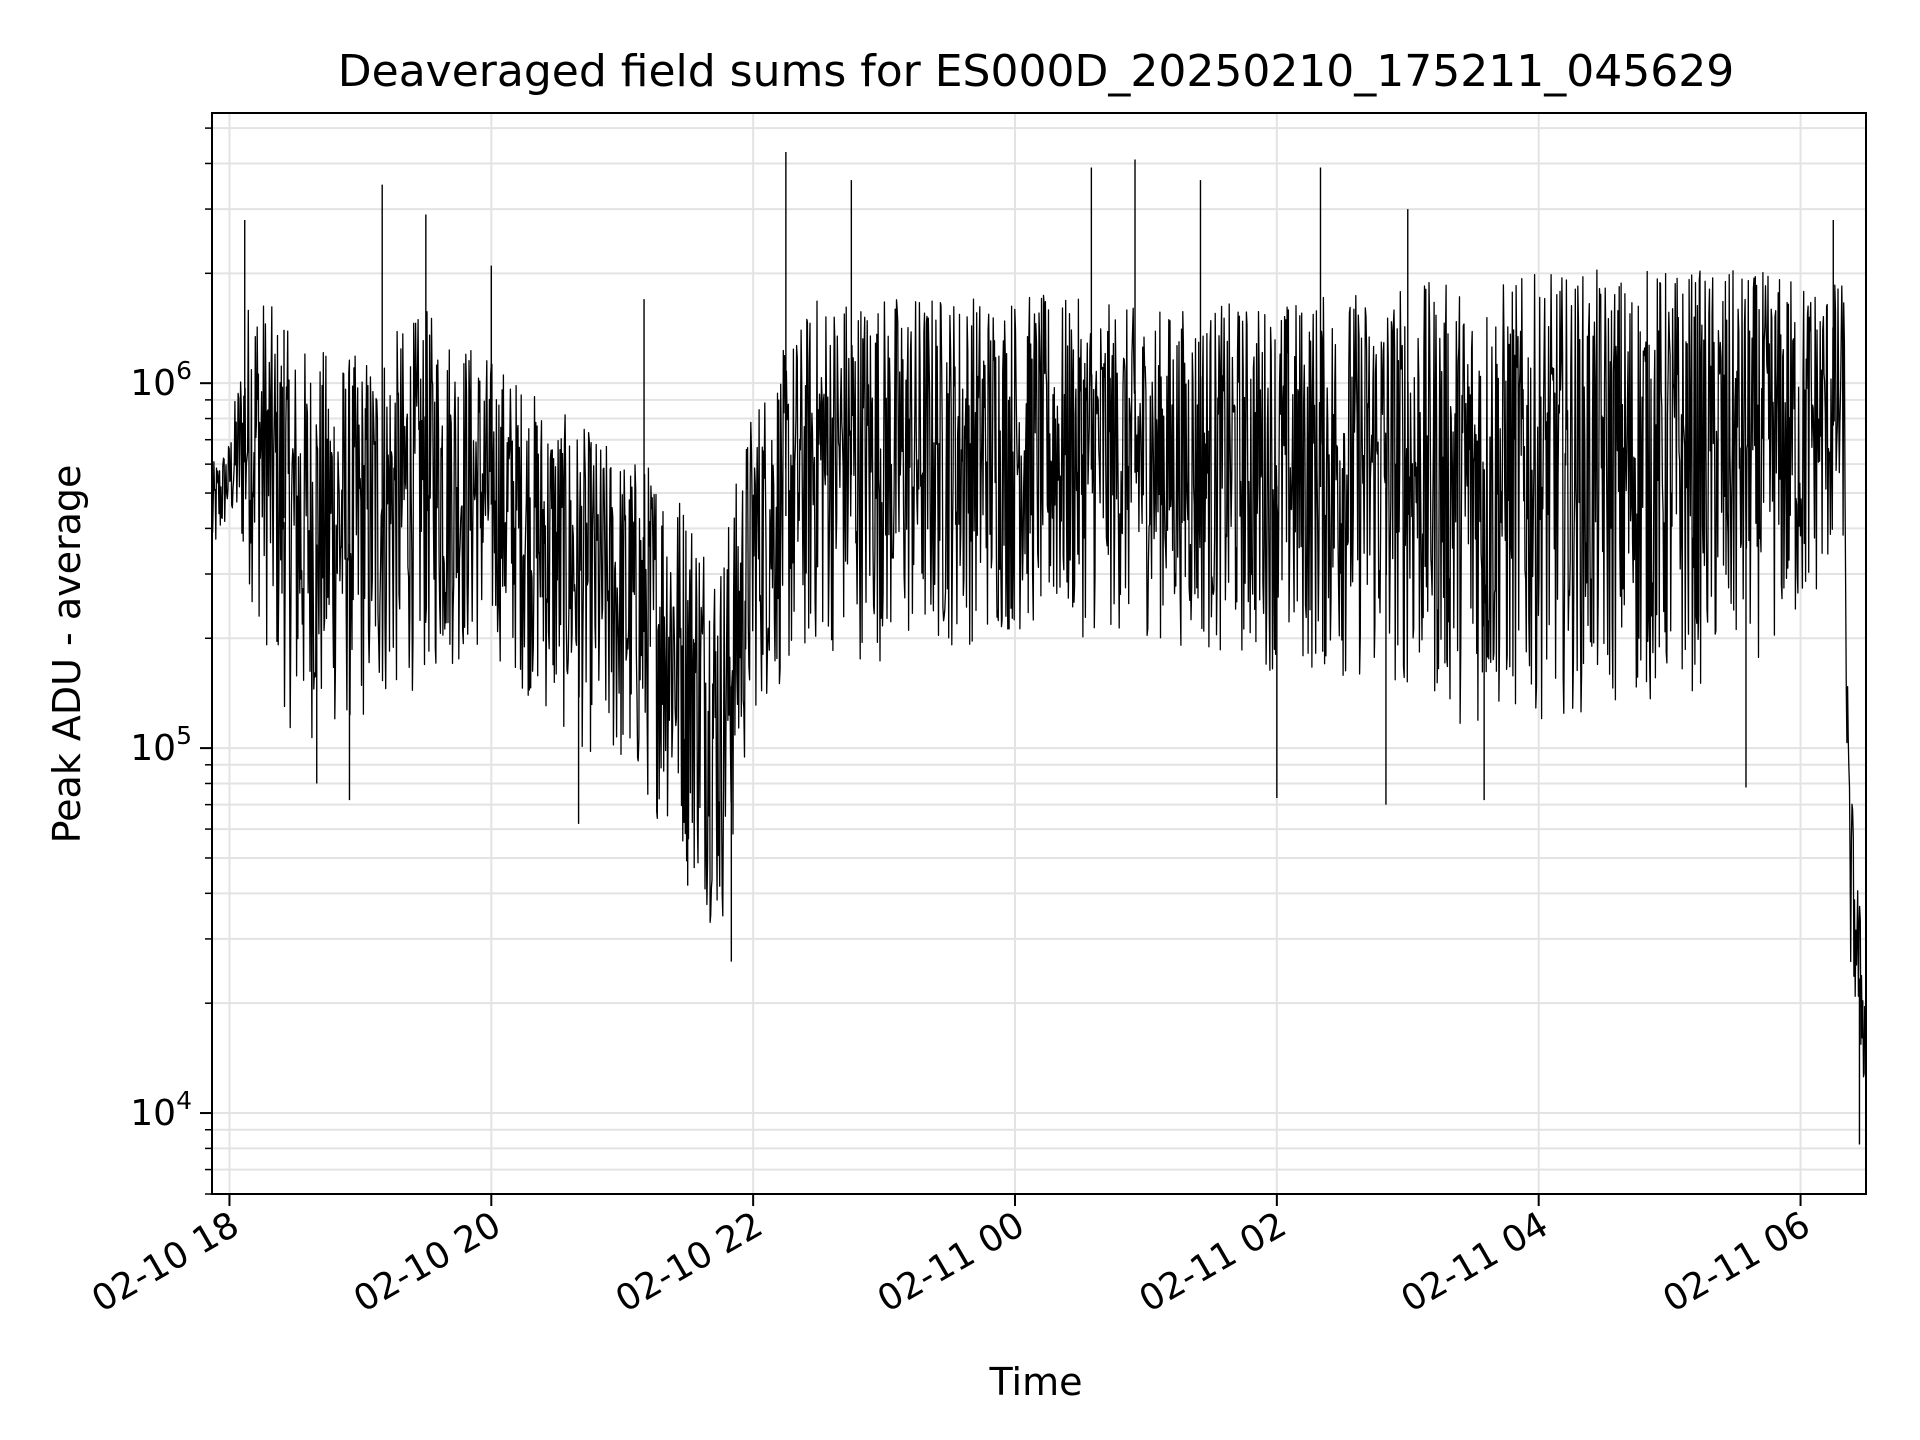 The image size is (1920, 1440). I want to click on x-axis-label: Time, so click(1036, 1382).